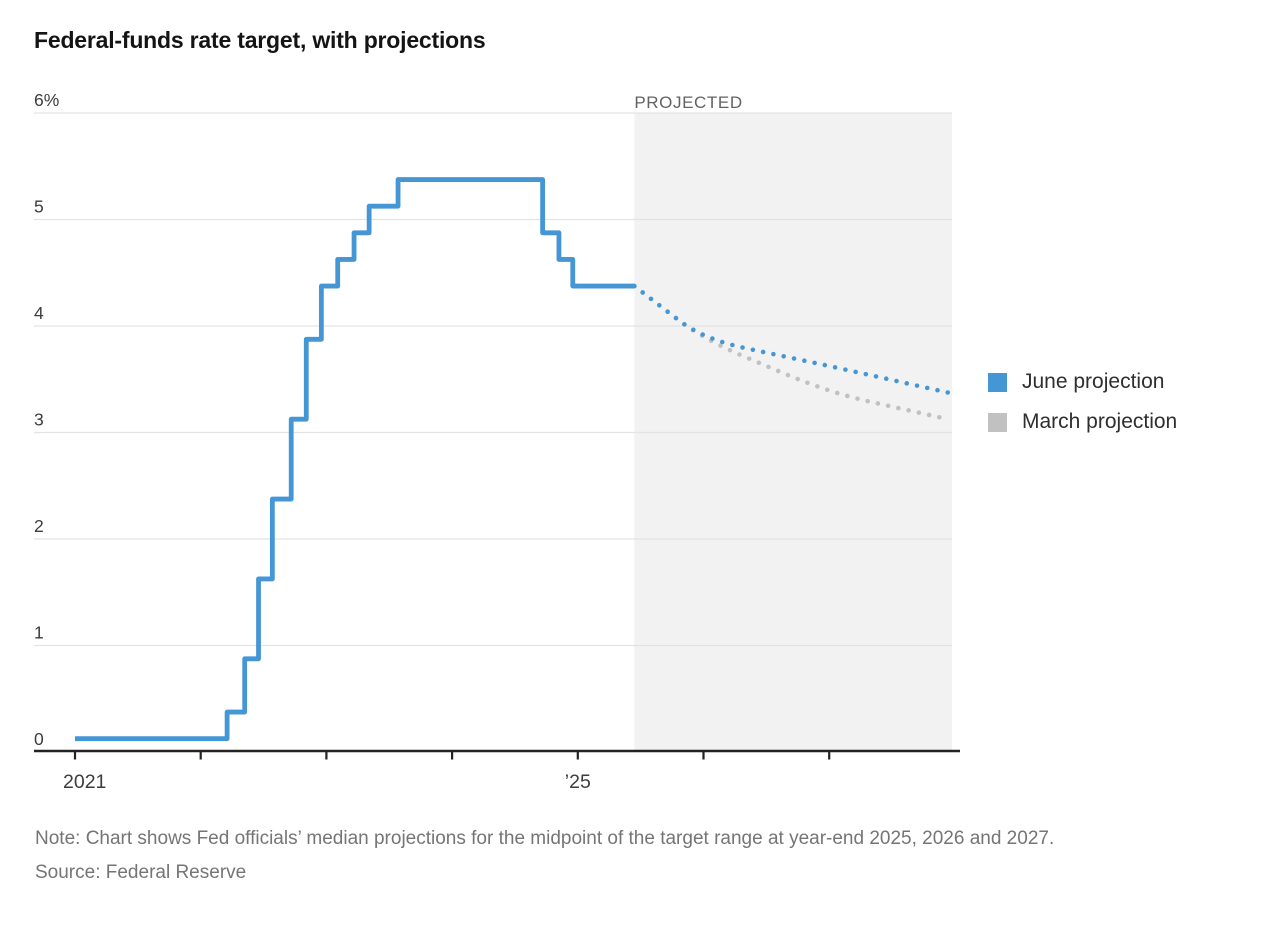 This screenshot has width=1262, height=942. What do you see at coordinates (39, 313) in the screenshot?
I see `y-tick-label: 4` at bounding box center [39, 313].